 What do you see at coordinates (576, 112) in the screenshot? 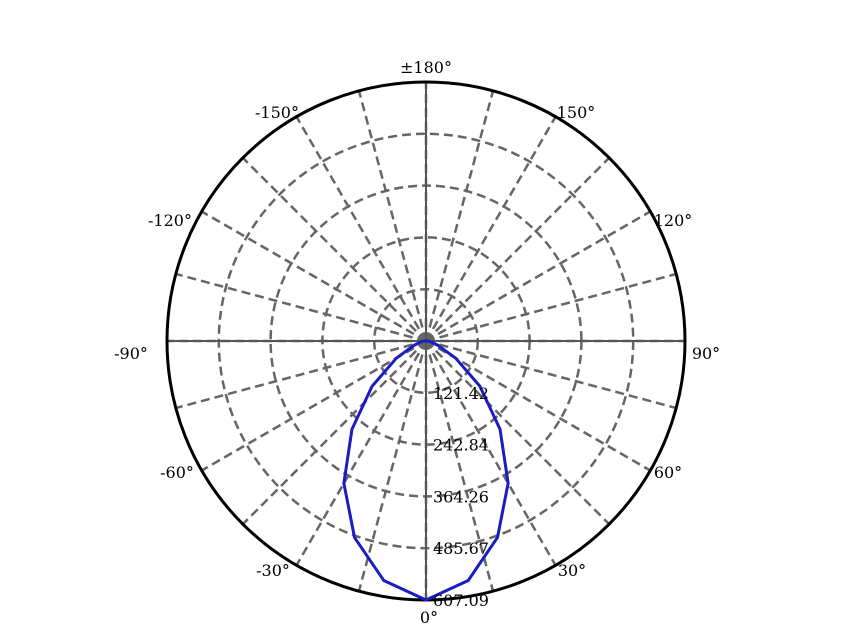
I see `angle-label: 150°` at bounding box center [576, 112].